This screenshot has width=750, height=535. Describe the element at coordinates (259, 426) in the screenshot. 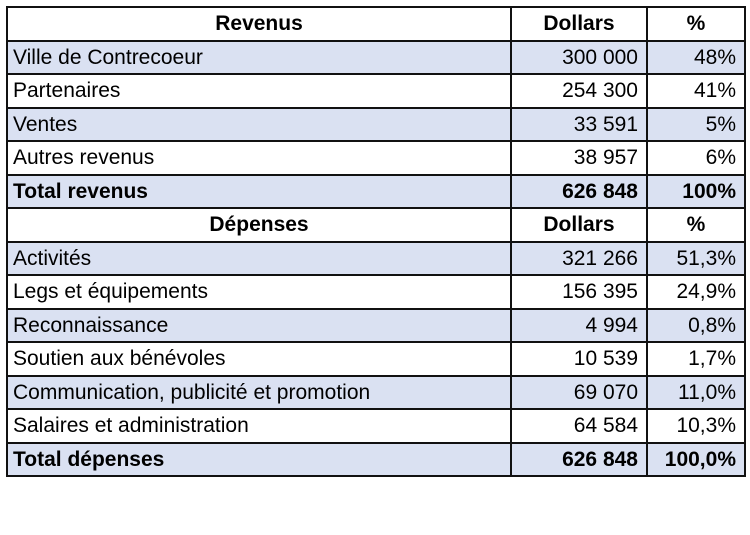

I see `row-label: Salaires et administration` at that location.